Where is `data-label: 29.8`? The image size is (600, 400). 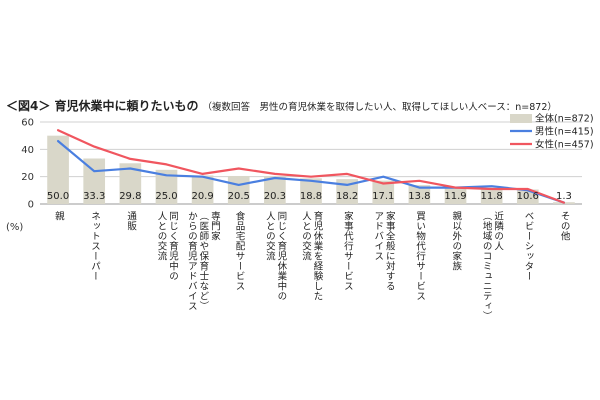
data-label: 29.8 is located at coordinates (130, 196).